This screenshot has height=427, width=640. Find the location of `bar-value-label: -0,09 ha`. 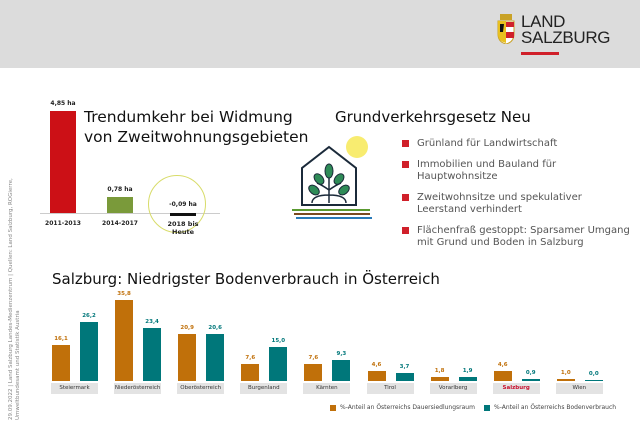

bar-value-label: -0,09 ha is located at coordinates (183, 204).